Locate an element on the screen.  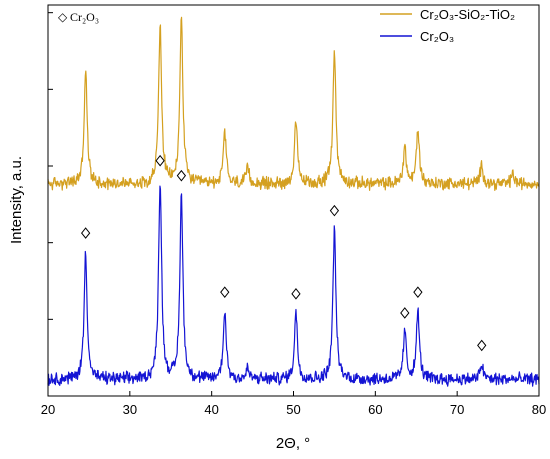
legend-label-cr2o3: Cr₂O₃ is located at coordinates (437, 36).